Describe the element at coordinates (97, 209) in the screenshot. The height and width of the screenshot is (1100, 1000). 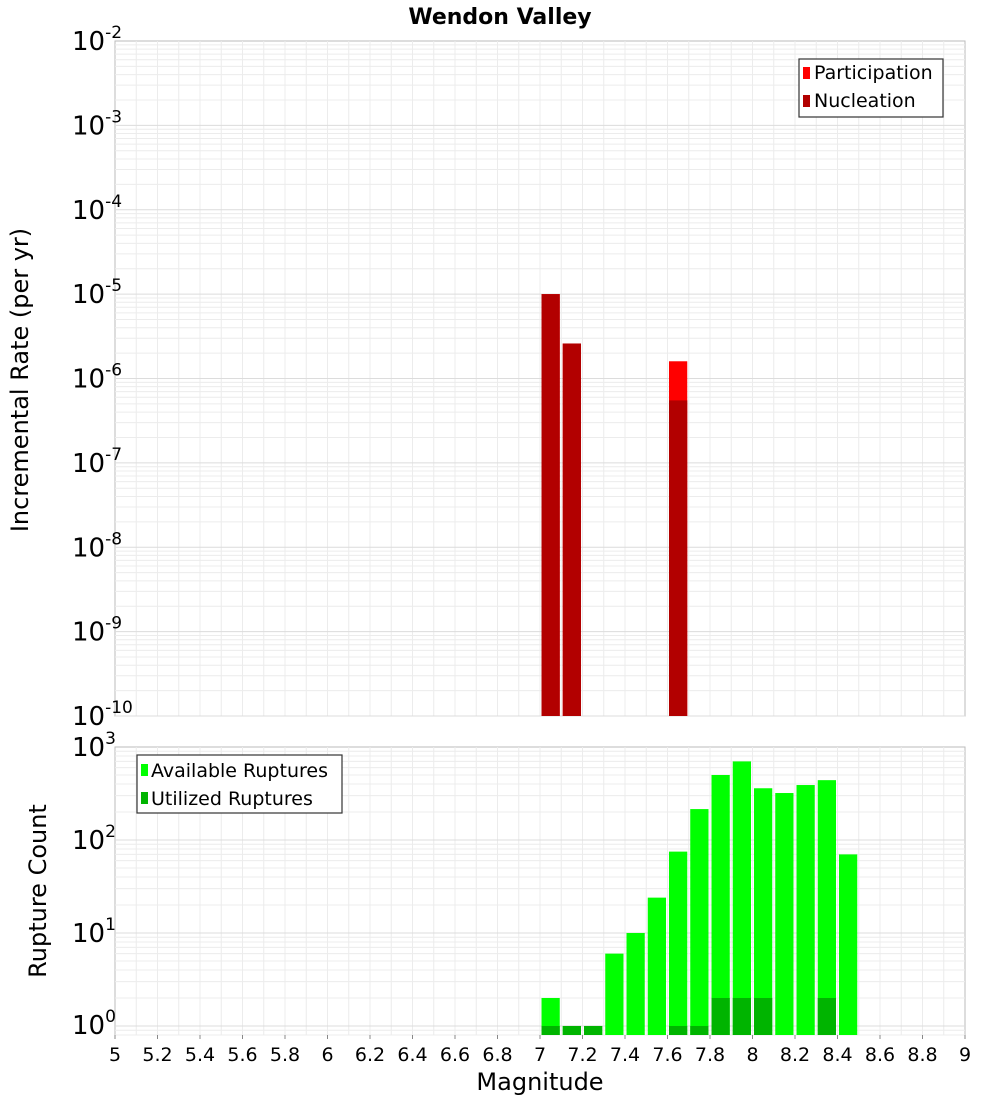
I see `rate-y-tick-label: 10⁻⁴` at that location.